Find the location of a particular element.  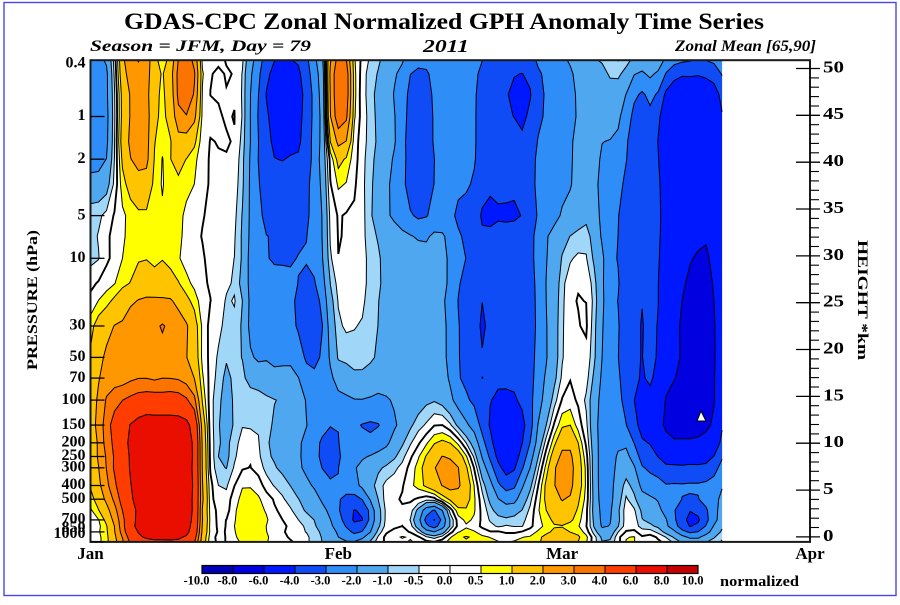

svg-text: 2011 is located at coordinates (445, 46).